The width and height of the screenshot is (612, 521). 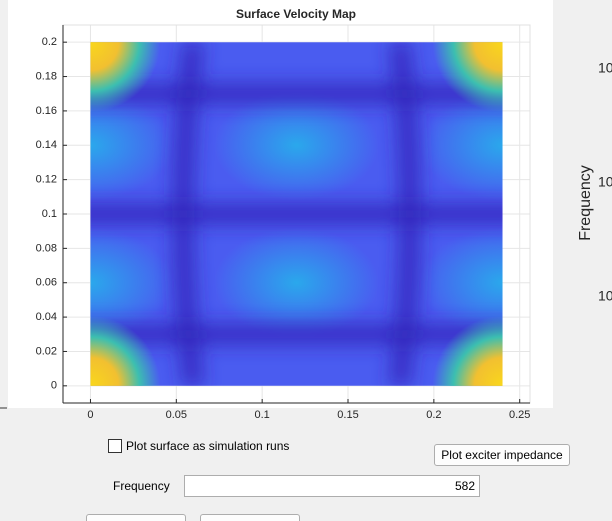 What do you see at coordinates (519, 415) in the screenshot?
I see `x-tick-label: 0.25` at bounding box center [519, 415].